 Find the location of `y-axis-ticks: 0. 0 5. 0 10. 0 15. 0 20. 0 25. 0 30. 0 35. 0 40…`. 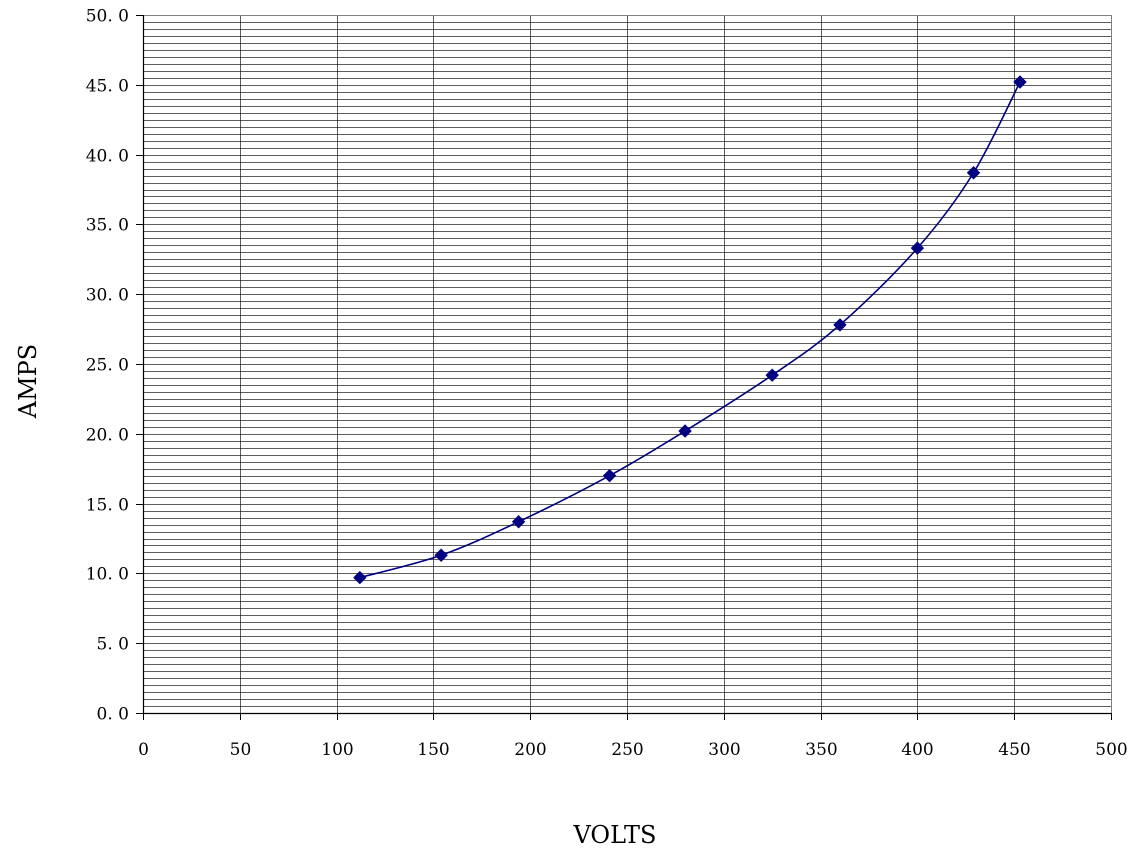

y-axis-ticks: 0. 0 5. 0 10. 0 15. 0 20. 0 25. 0 30. 0 35. 0 40… is located at coordinates (114, 366).